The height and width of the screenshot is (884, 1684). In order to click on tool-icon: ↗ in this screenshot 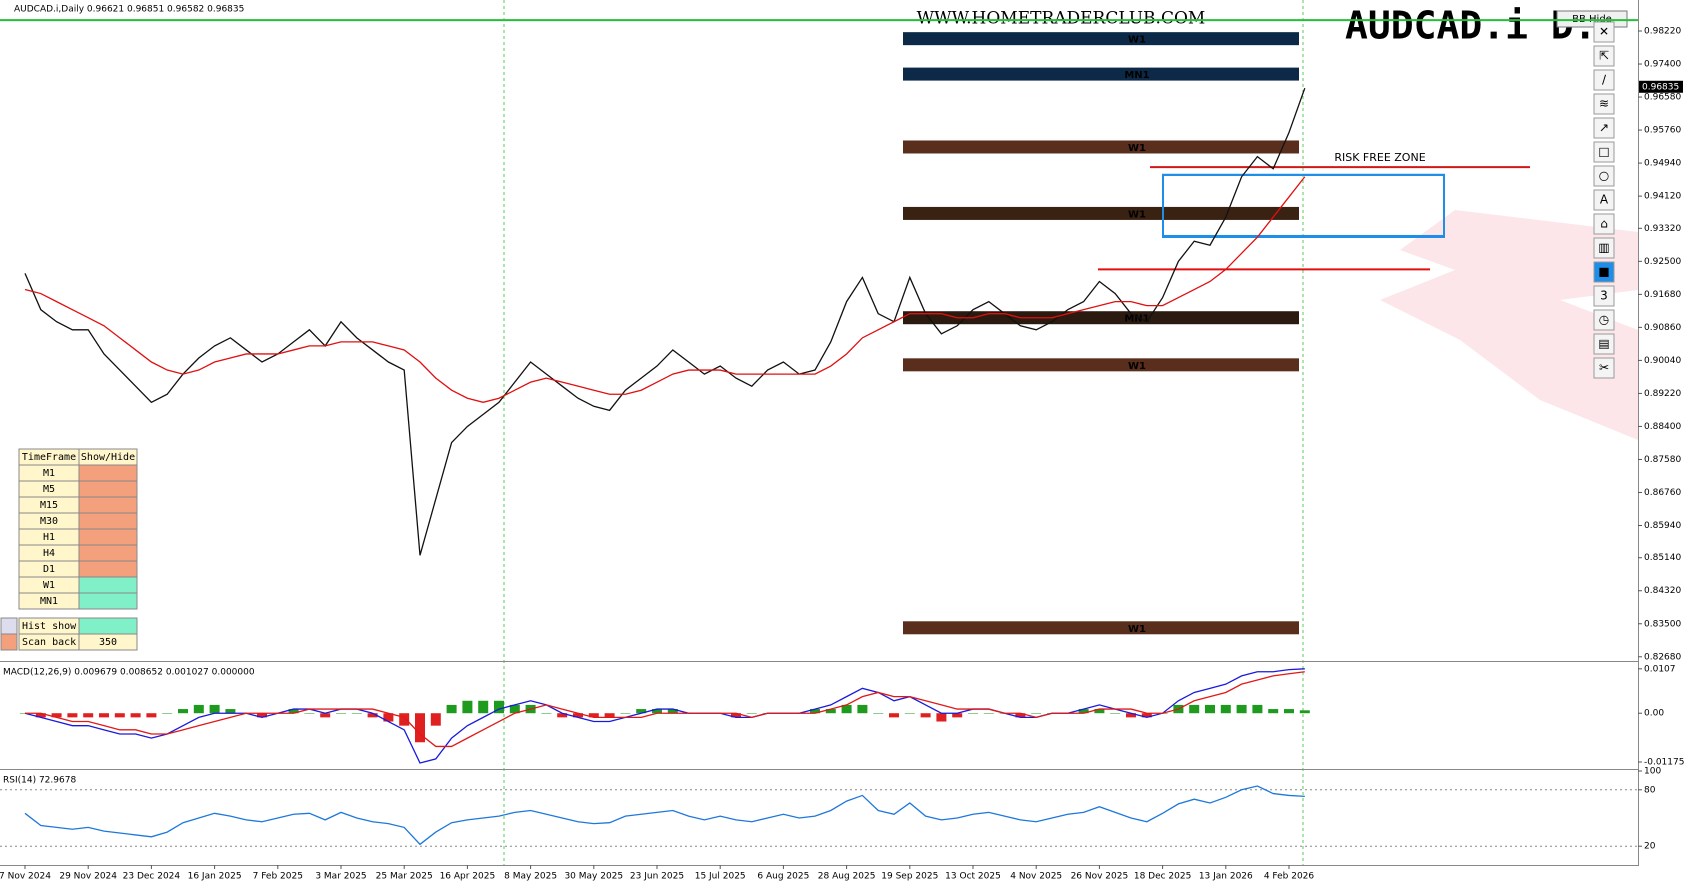, I will do `click(1604, 128)`.